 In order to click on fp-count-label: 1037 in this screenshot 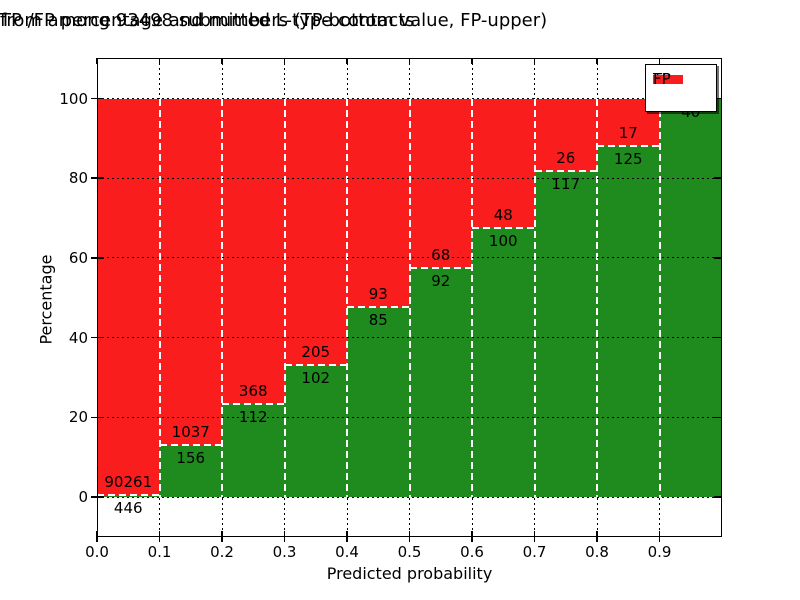, I will do `click(190, 431)`.